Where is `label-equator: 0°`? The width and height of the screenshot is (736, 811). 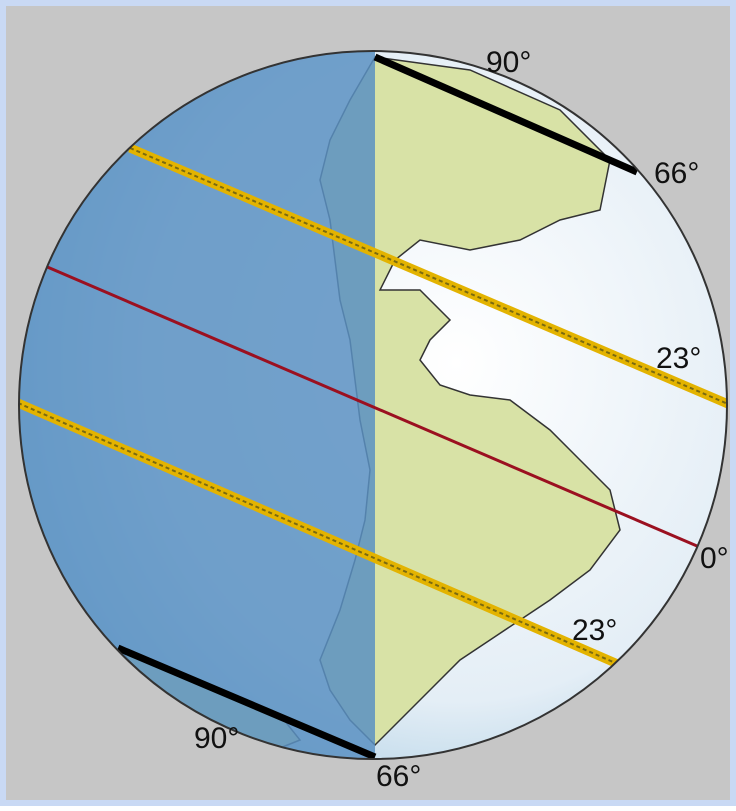
label-equator: 0° is located at coordinates (714, 558).